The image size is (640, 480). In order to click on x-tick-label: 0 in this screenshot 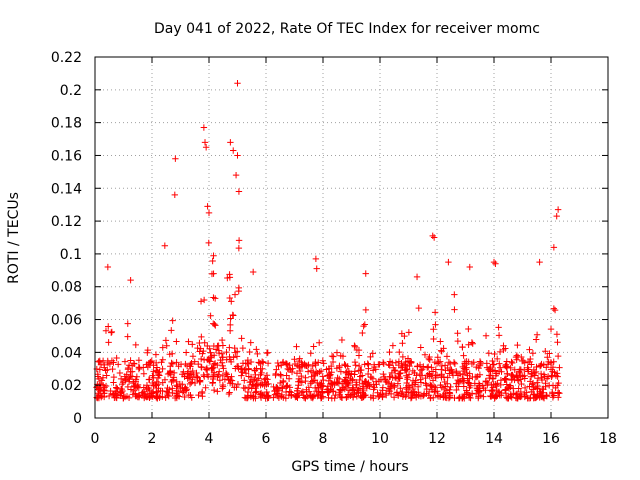, I will do `click(95, 439)`.